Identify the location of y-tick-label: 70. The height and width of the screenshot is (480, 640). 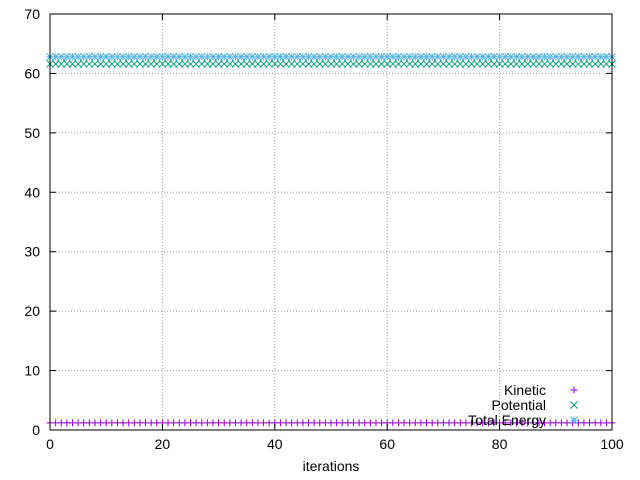
(32, 14).